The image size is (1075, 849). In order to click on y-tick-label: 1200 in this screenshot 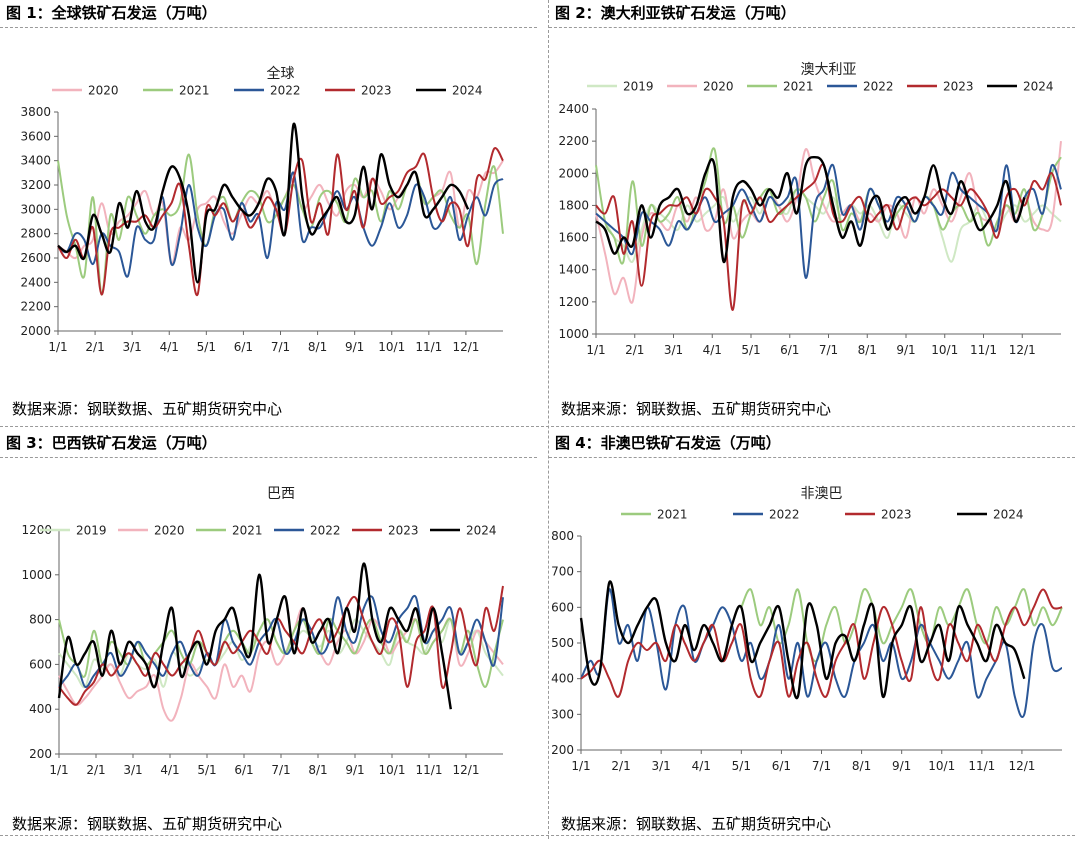, I will do `click(36, 530)`.